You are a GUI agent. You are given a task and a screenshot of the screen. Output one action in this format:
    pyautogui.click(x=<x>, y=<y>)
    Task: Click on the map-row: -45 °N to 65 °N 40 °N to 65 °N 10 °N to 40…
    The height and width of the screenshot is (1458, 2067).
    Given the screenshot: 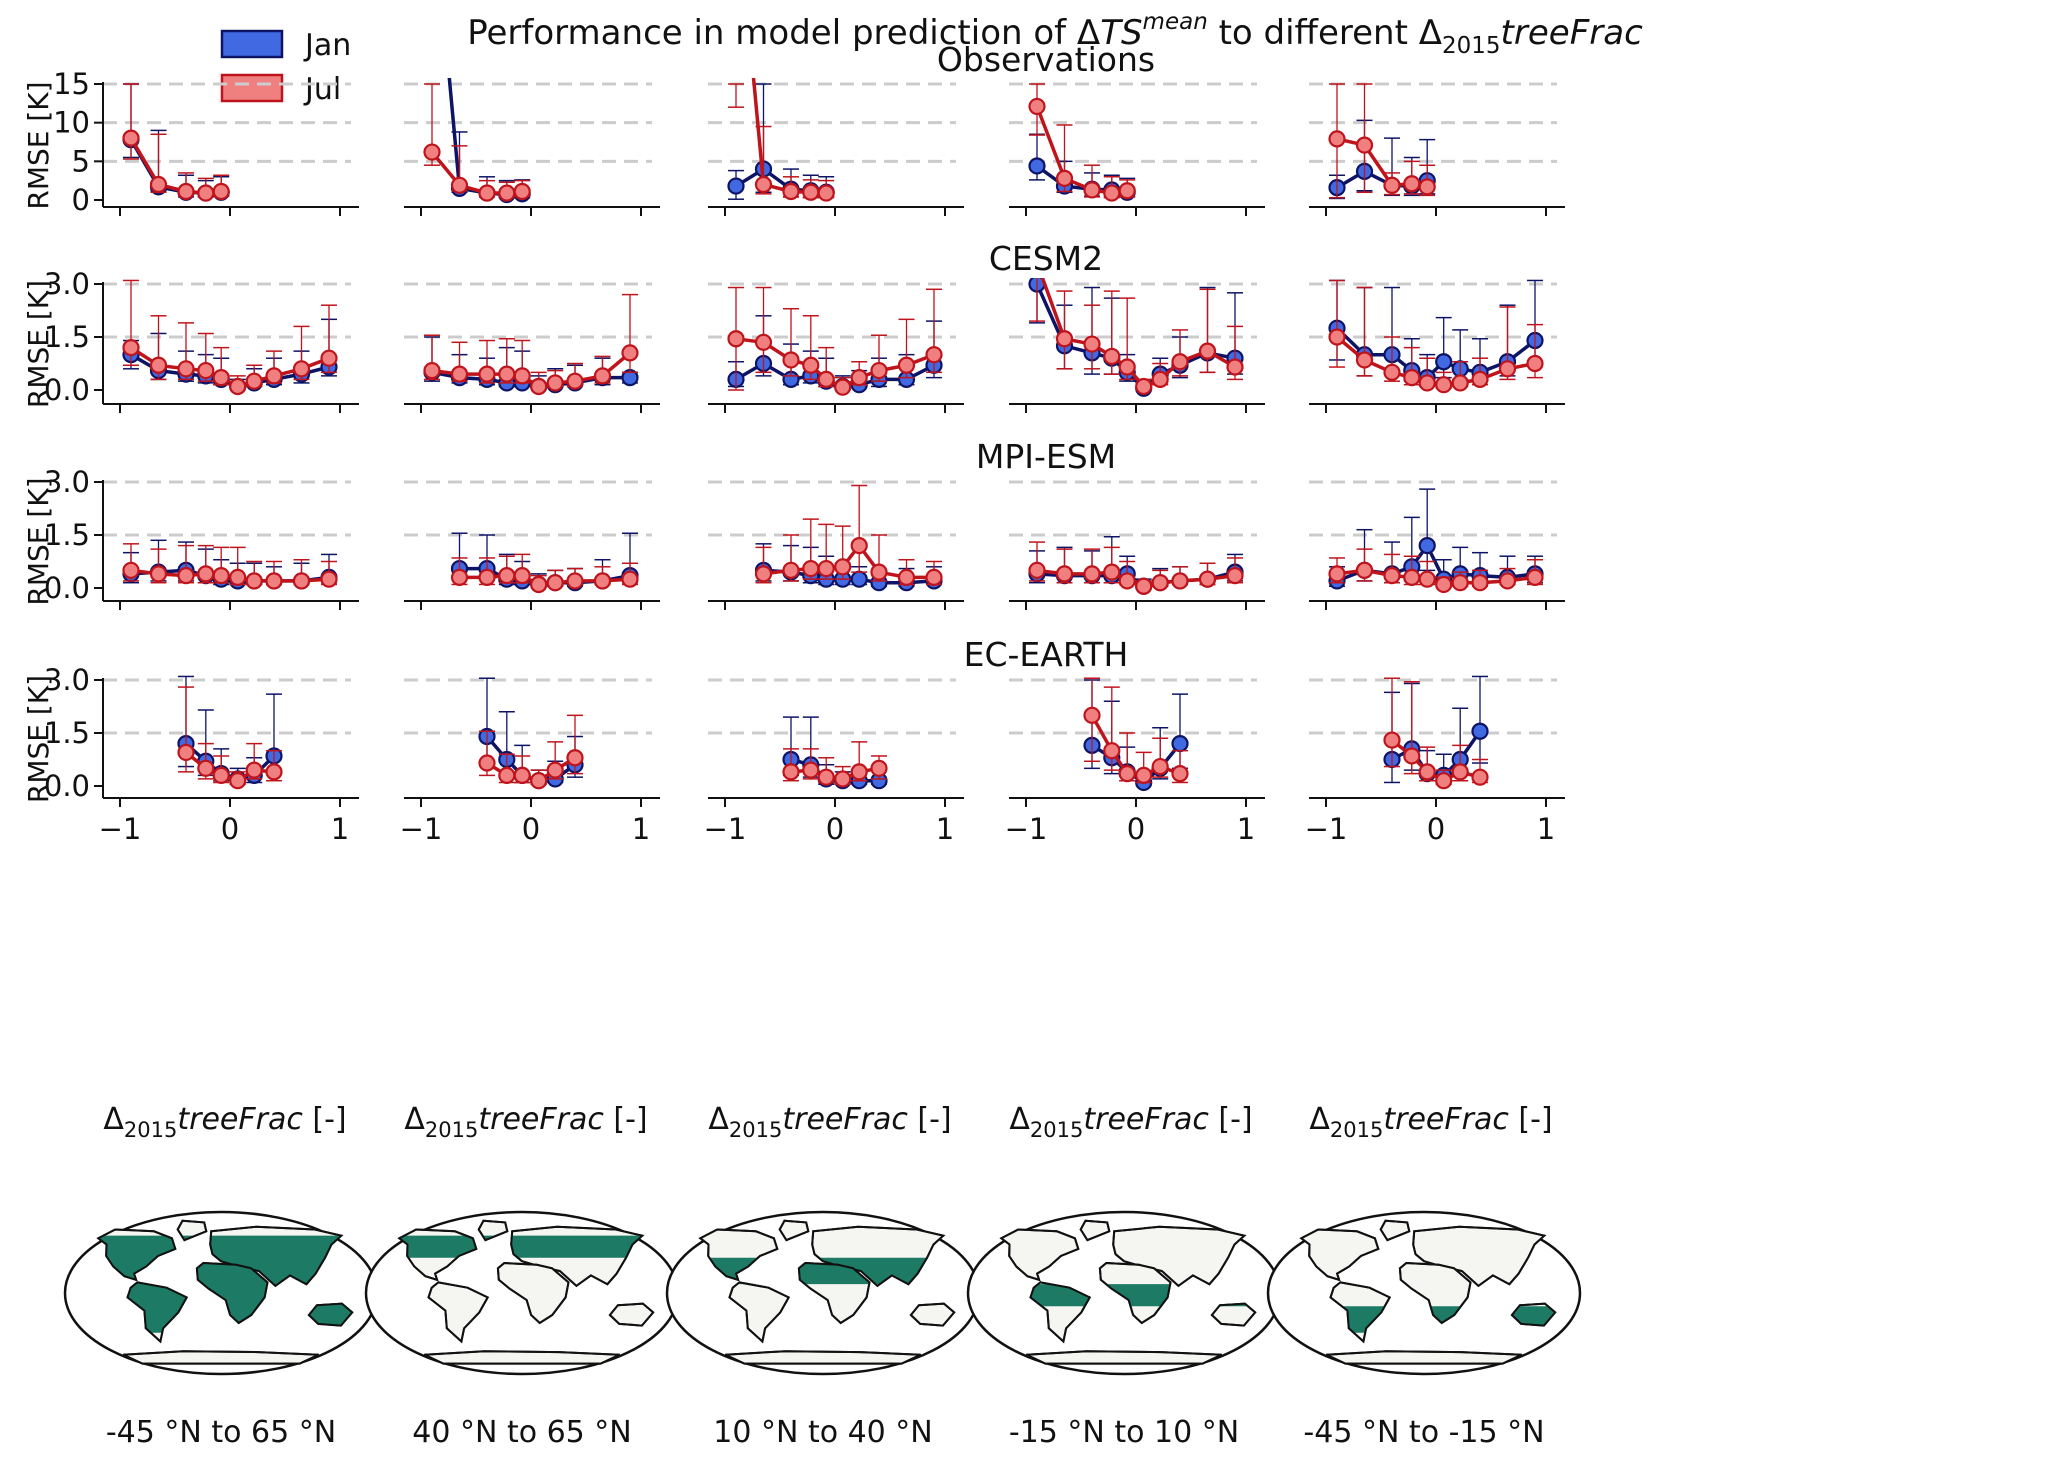 What is the action you would take?
    pyautogui.click(x=822, y=1330)
    